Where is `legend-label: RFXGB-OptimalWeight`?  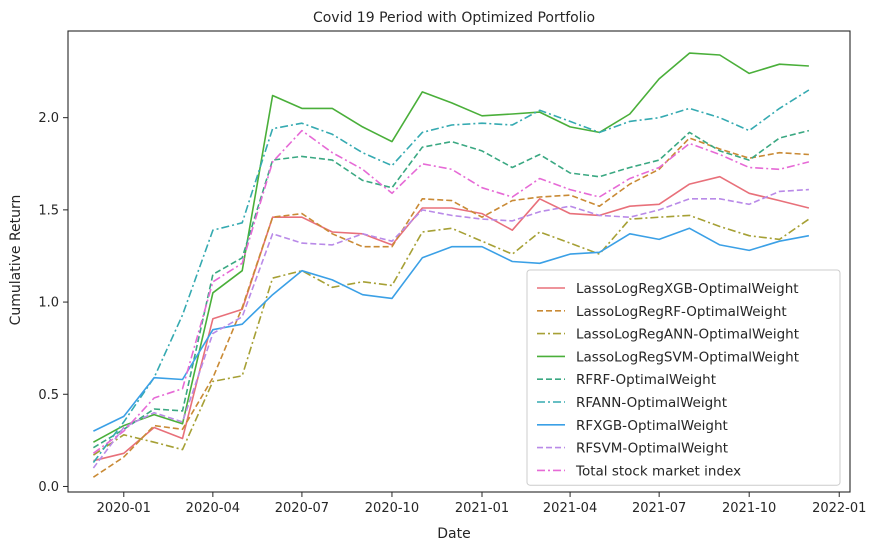
legend-label: RFXGB-OptimalWeight is located at coordinates (652, 426).